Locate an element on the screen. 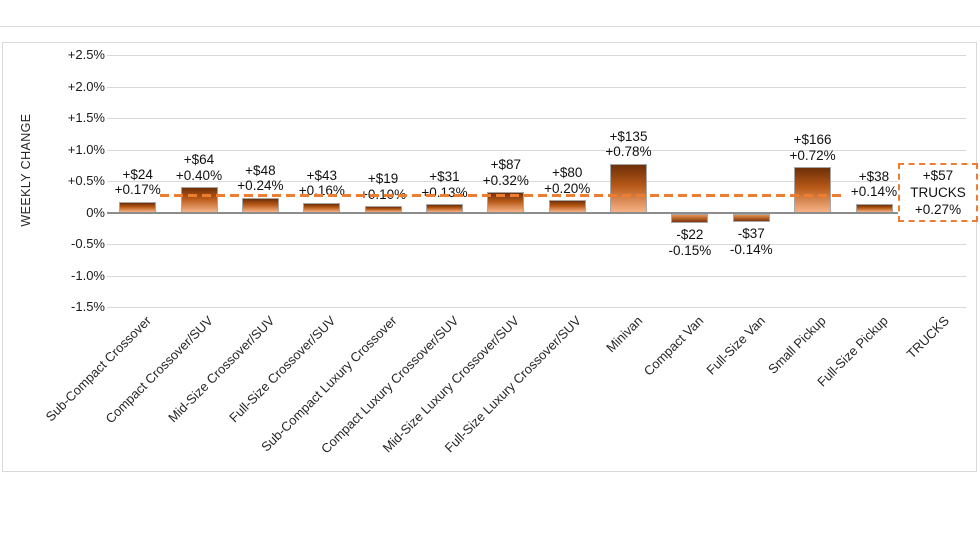 The image size is (980, 552). category-label: Small Pickup is located at coordinates (797, 345).